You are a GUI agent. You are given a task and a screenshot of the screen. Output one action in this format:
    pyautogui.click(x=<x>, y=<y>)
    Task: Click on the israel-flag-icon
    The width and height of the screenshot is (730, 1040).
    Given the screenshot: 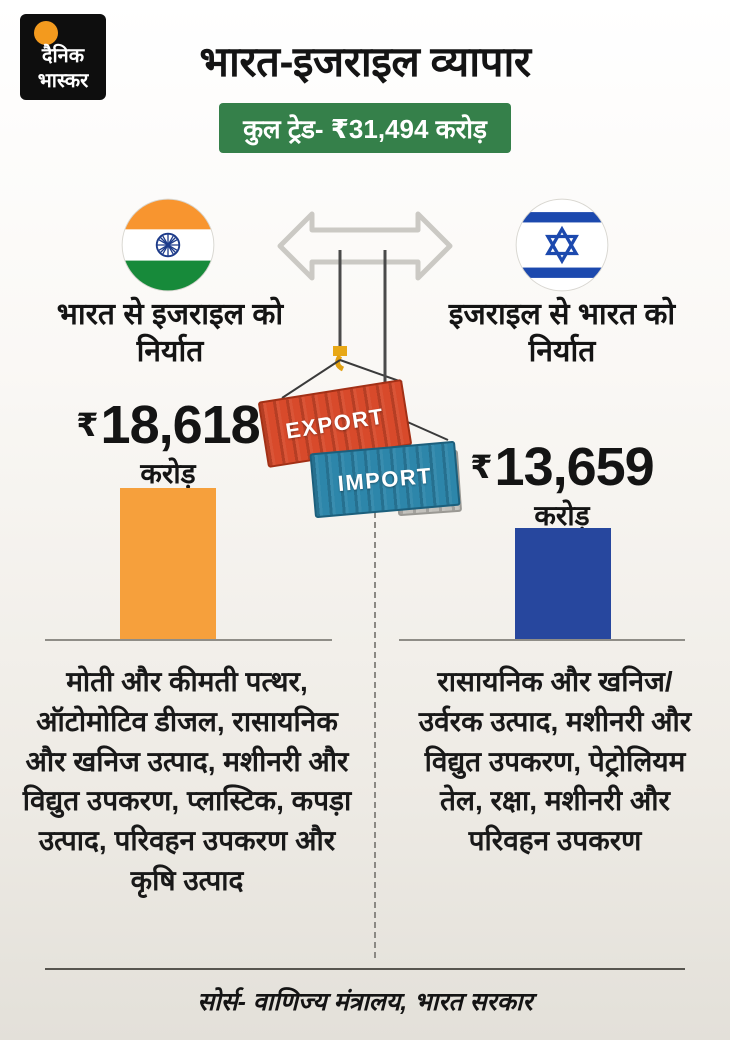 What is the action you would take?
    pyautogui.click(x=562, y=245)
    